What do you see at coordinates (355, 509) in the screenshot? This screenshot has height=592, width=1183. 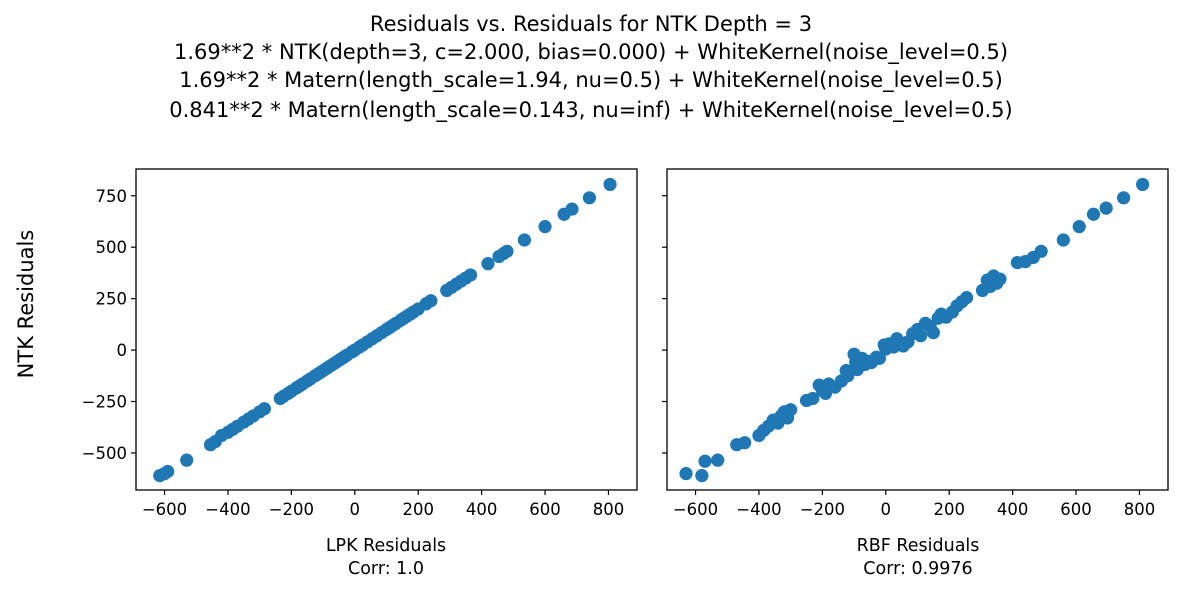 I see `left-x-tick-label: 0` at bounding box center [355, 509].